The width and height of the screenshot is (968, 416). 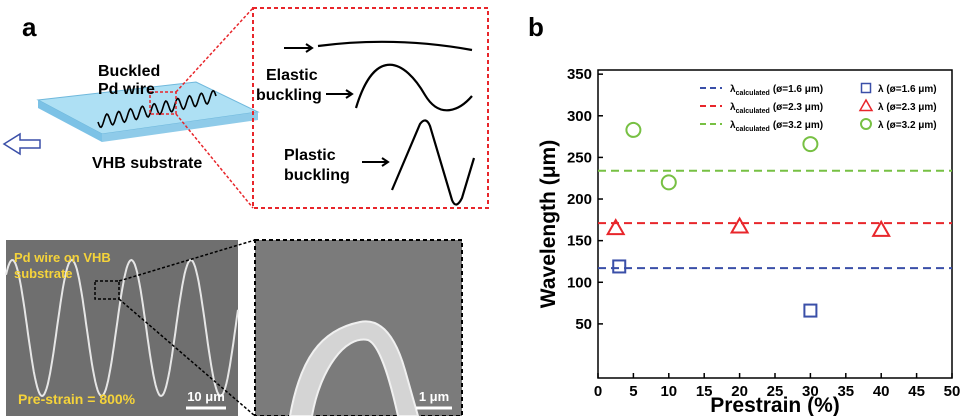 I want to click on legend-label: λcalculated (ø=2.3 μm), so click(x=776, y=108).